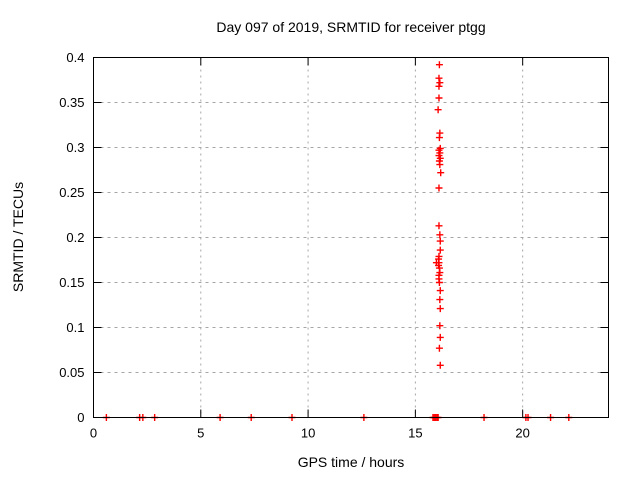 Image resolution: width=640 pixels, height=480 pixels. What do you see at coordinates (75, 147) in the screenshot?
I see `y-tick-label: 0.3` at bounding box center [75, 147].